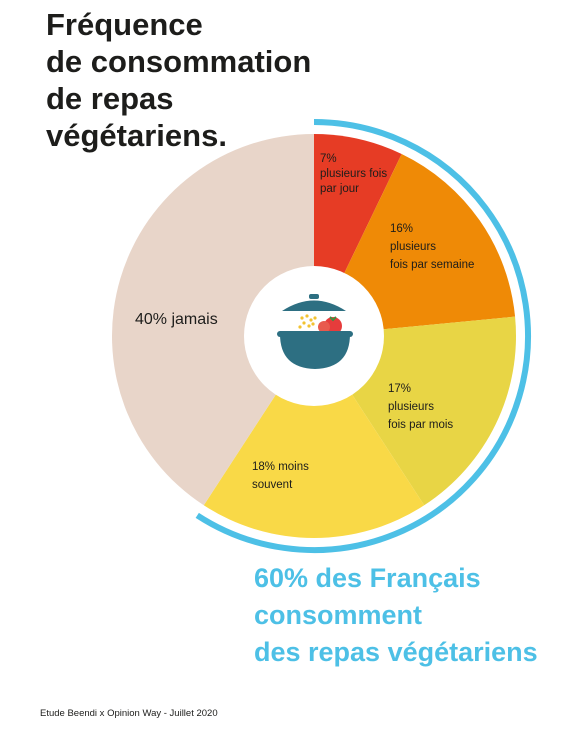 Image resolution: width=586 pixels, height=746 pixels. What do you see at coordinates (280, 476) in the screenshot?
I see `slice-label: 18% moins souvent` at bounding box center [280, 476].